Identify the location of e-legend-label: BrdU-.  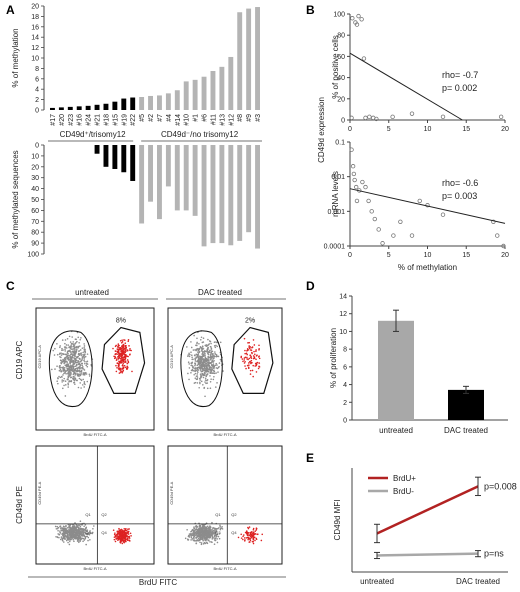
(403, 491).